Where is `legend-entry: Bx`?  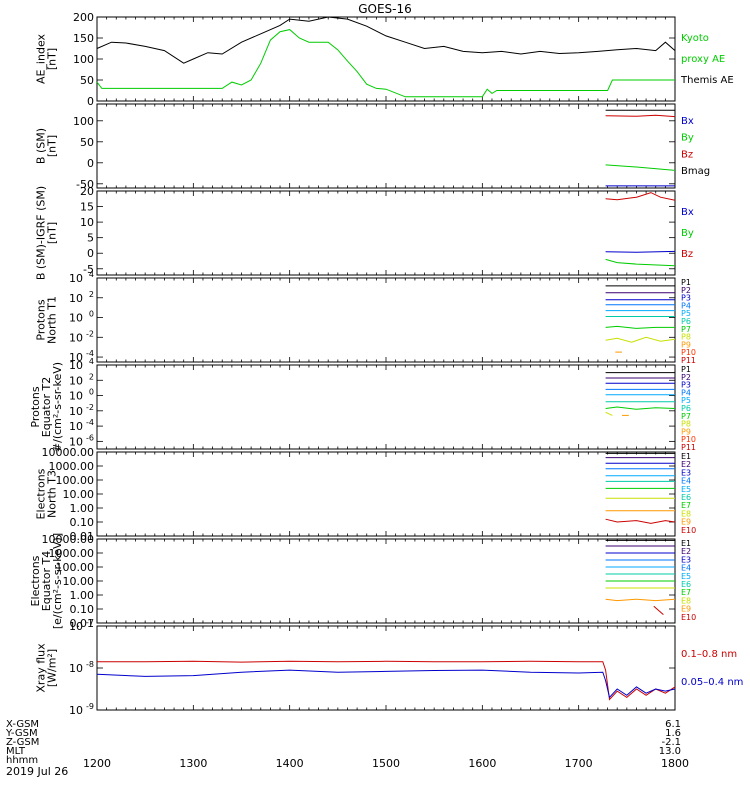 legend-entry: Bx is located at coordinates (687, 212).